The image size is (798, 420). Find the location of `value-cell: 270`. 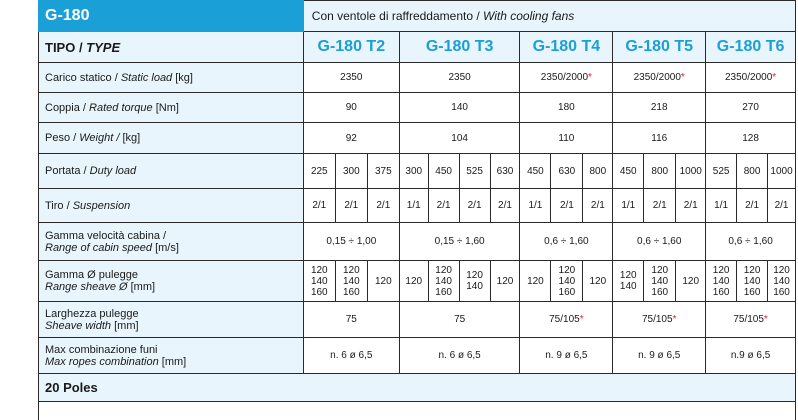

value-cell: 270 is located at coordinates (750, 107).